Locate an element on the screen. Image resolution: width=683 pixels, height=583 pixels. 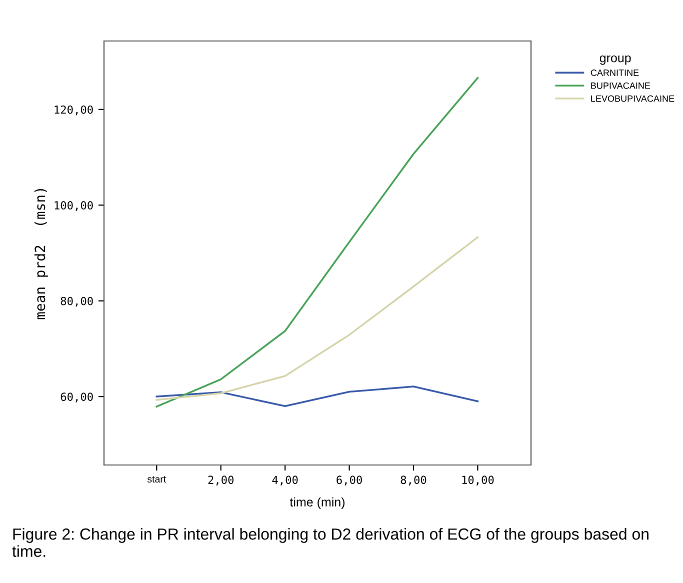
legend-label: LEVOBUPIVACAINE is located at coordinates (632, 98).